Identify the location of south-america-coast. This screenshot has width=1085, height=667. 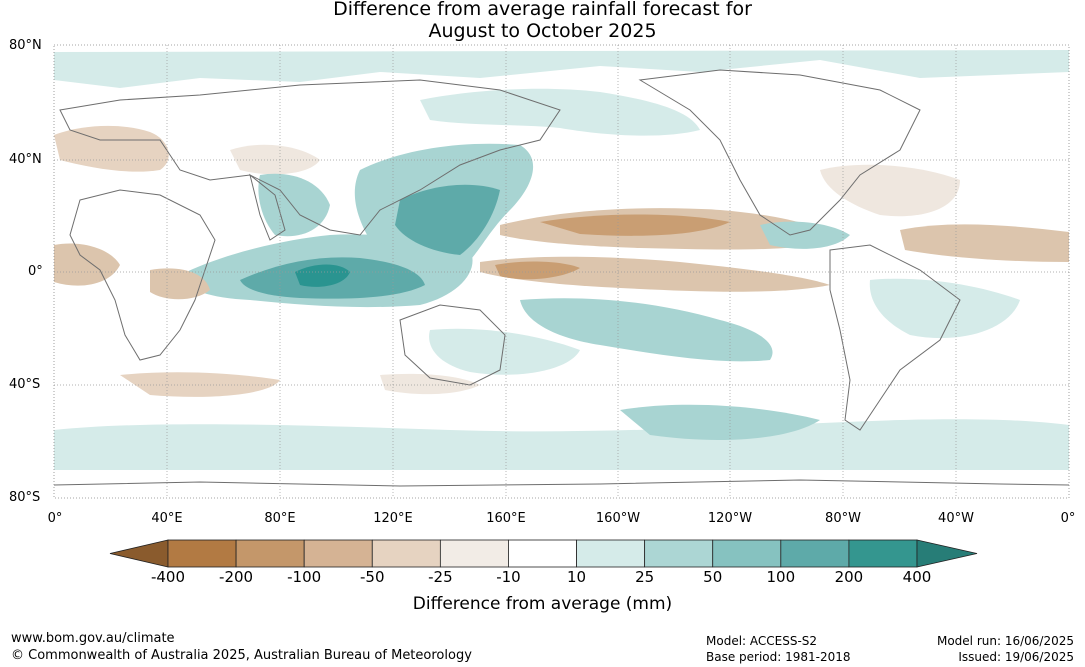
(895, 337).